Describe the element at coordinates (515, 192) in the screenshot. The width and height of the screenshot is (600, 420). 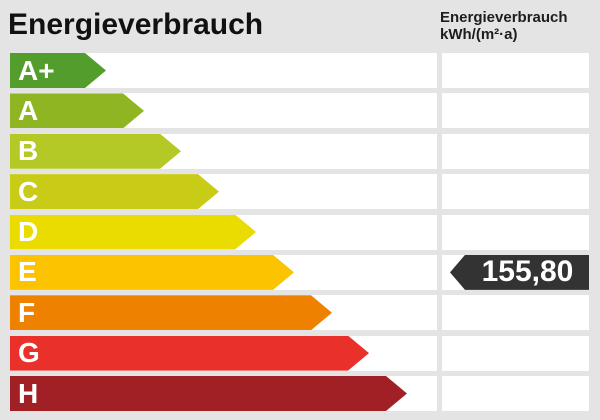
I see `value-box-c` at that location.